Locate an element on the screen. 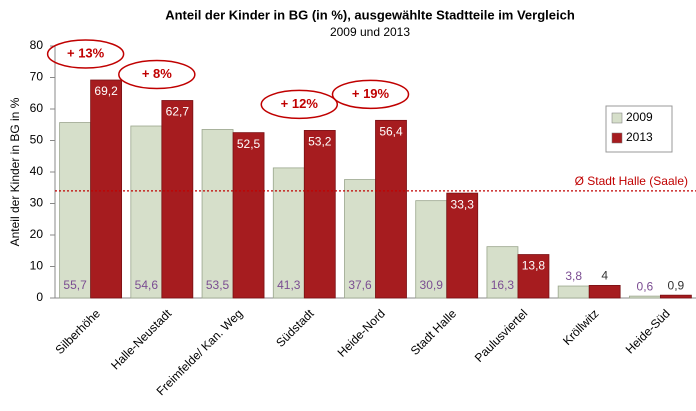  x-tick-label: Paulusviertel is located at coordinates (501, 335).